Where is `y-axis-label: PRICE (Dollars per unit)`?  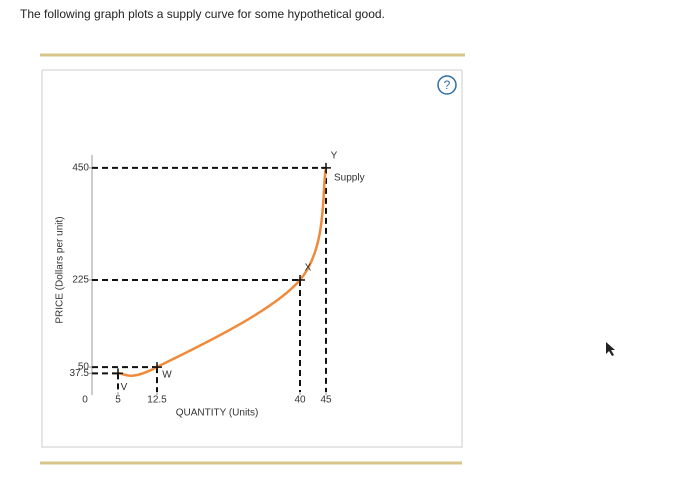 y-axis-label: PRICE (Dollars per unit) is located at coordinates (60, 269).